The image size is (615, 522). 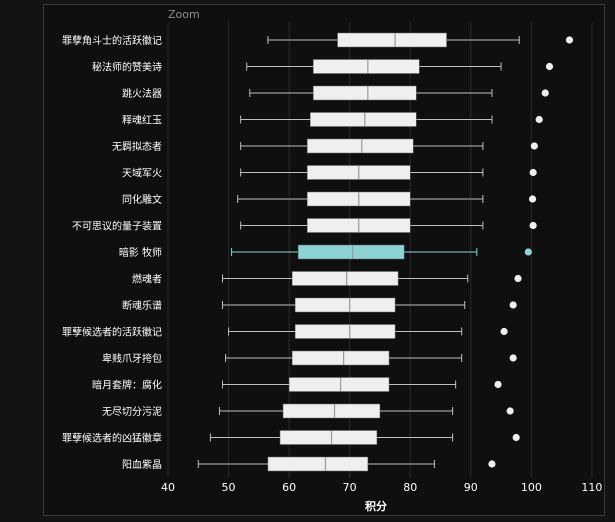 What do you see at coordinates (142, 120) in the screenshot?
I see `y-tick-label: 释魂红玉` at bounding box center [142, 120].